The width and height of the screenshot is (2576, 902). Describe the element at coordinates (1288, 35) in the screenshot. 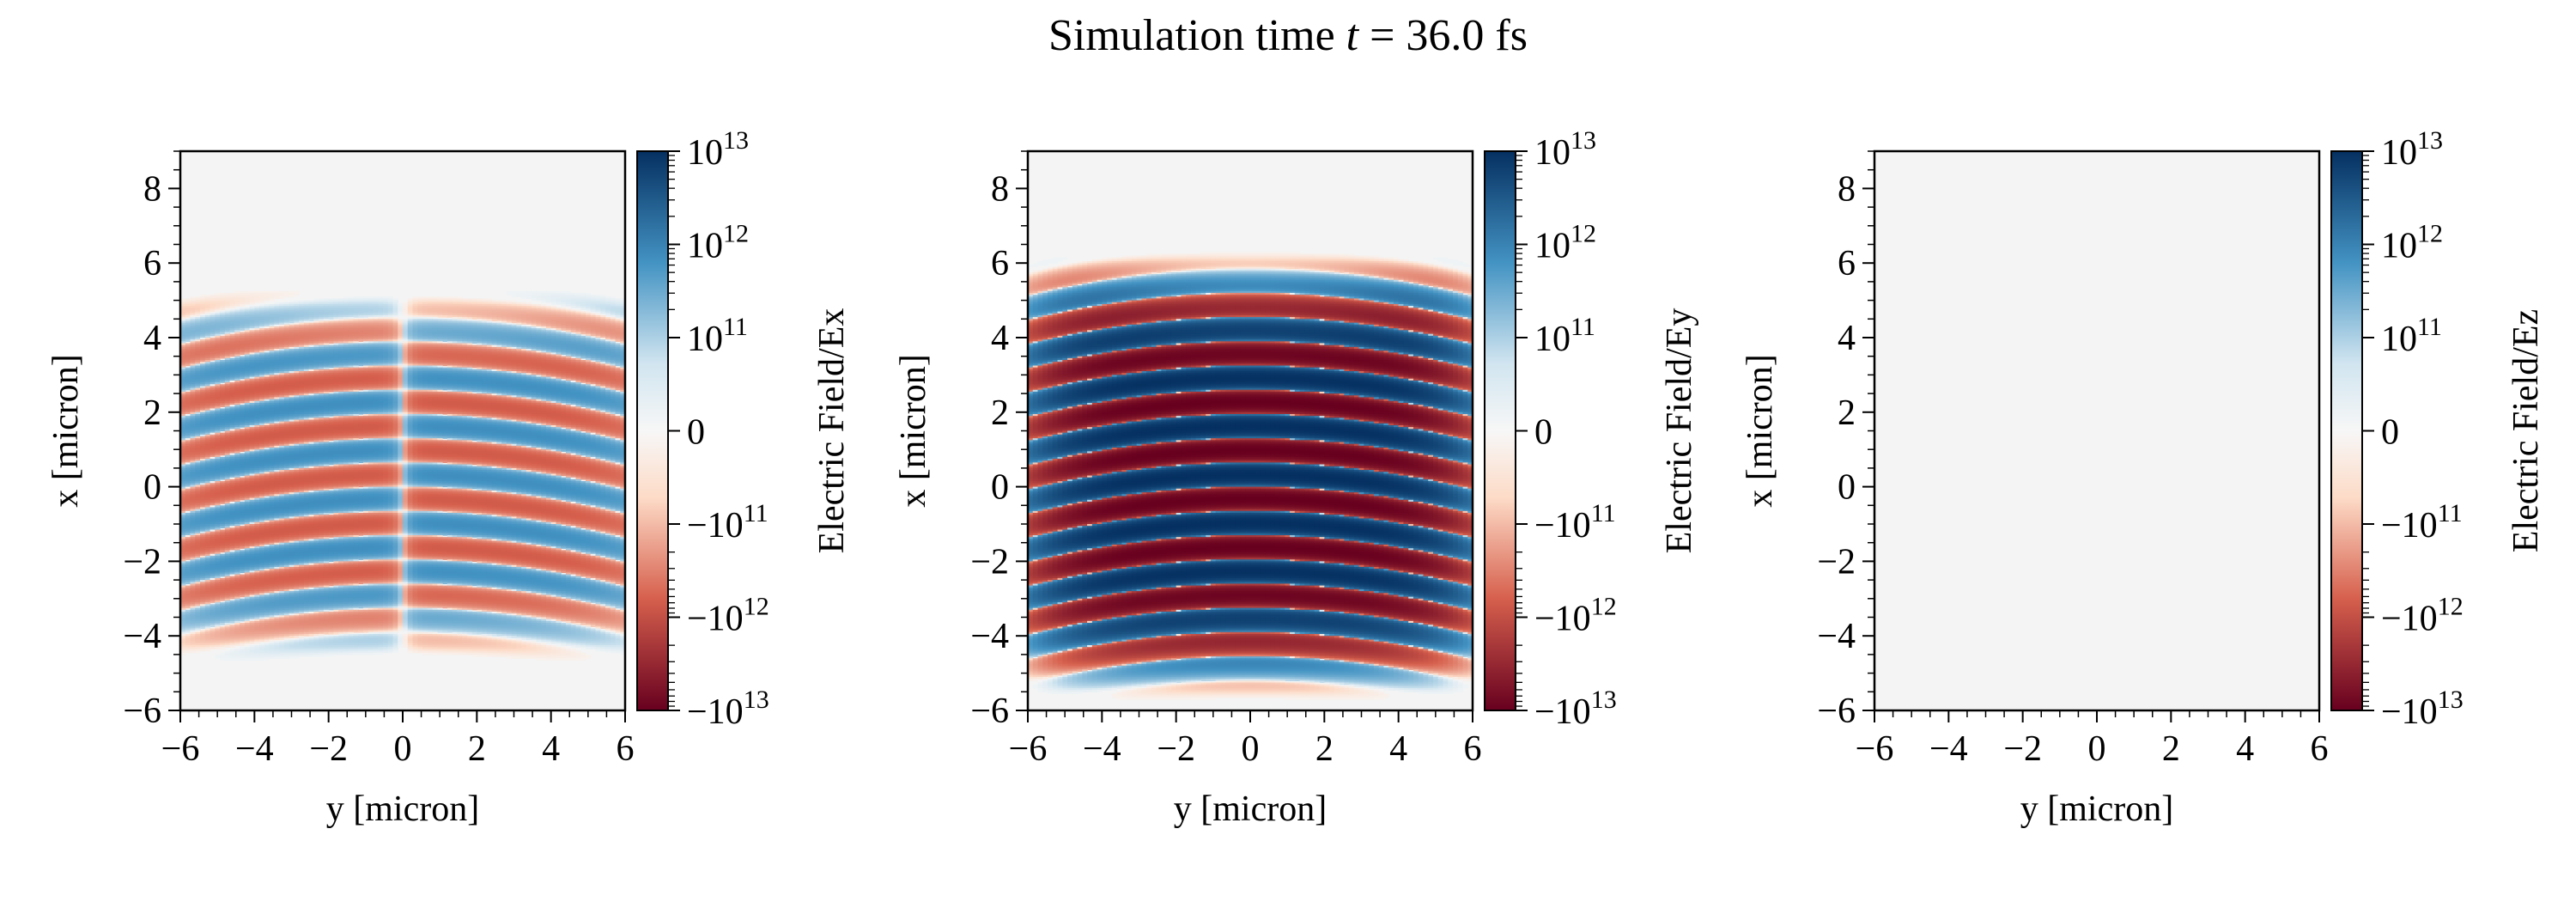

I see `figure-title: Simulation time t = 36.0 fs` at that location.